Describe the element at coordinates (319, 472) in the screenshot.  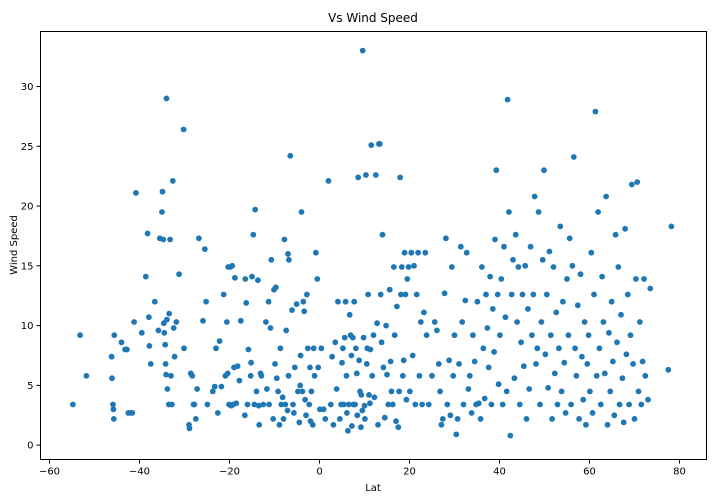
I see `x-tick-label: 0` at that location.